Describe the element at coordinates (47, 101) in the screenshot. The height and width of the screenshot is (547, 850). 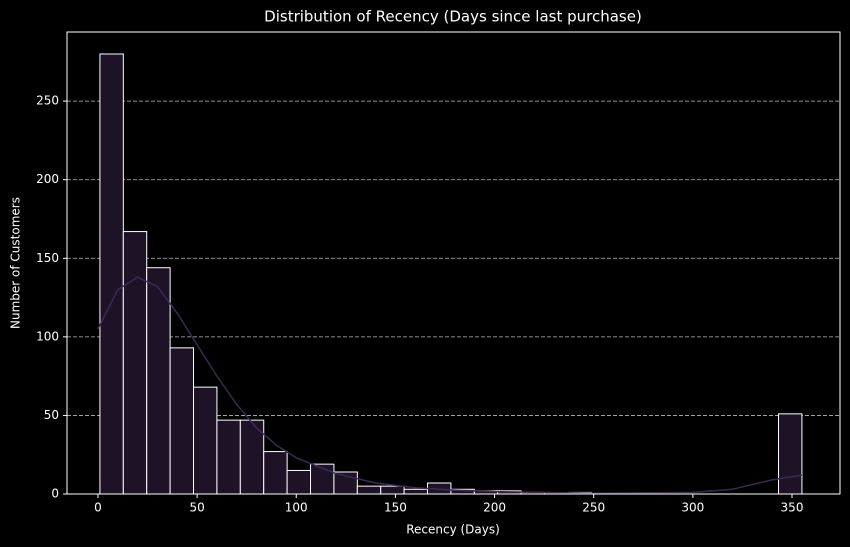
I see `y-tick-label: 250` at that location.